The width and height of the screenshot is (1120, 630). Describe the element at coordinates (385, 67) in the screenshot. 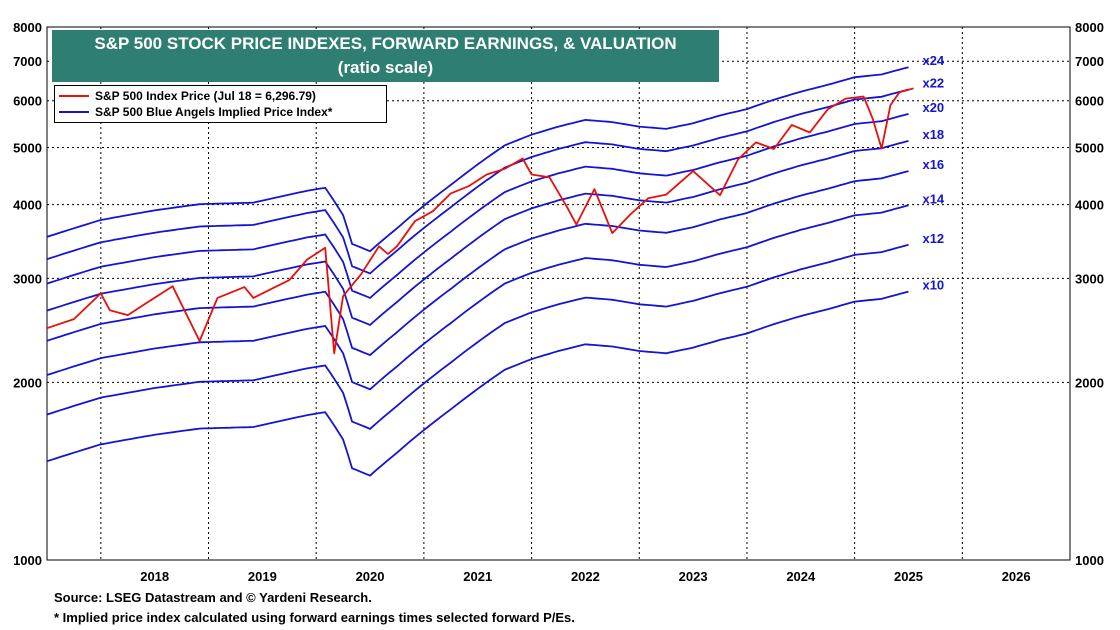

I see `chart-subtitle: (ratio scale)` at that location.